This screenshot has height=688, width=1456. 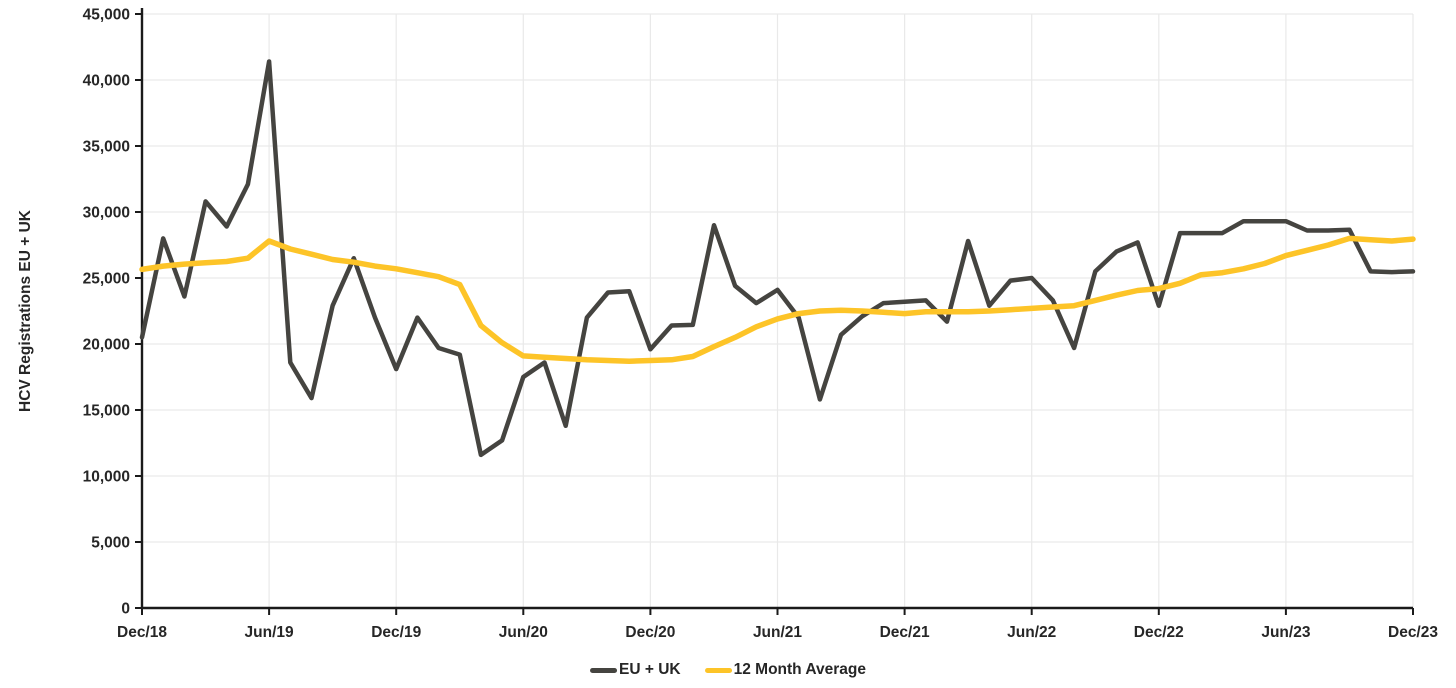 I want to click on y-tick-label: 35,000, so click(x=106, y=147).